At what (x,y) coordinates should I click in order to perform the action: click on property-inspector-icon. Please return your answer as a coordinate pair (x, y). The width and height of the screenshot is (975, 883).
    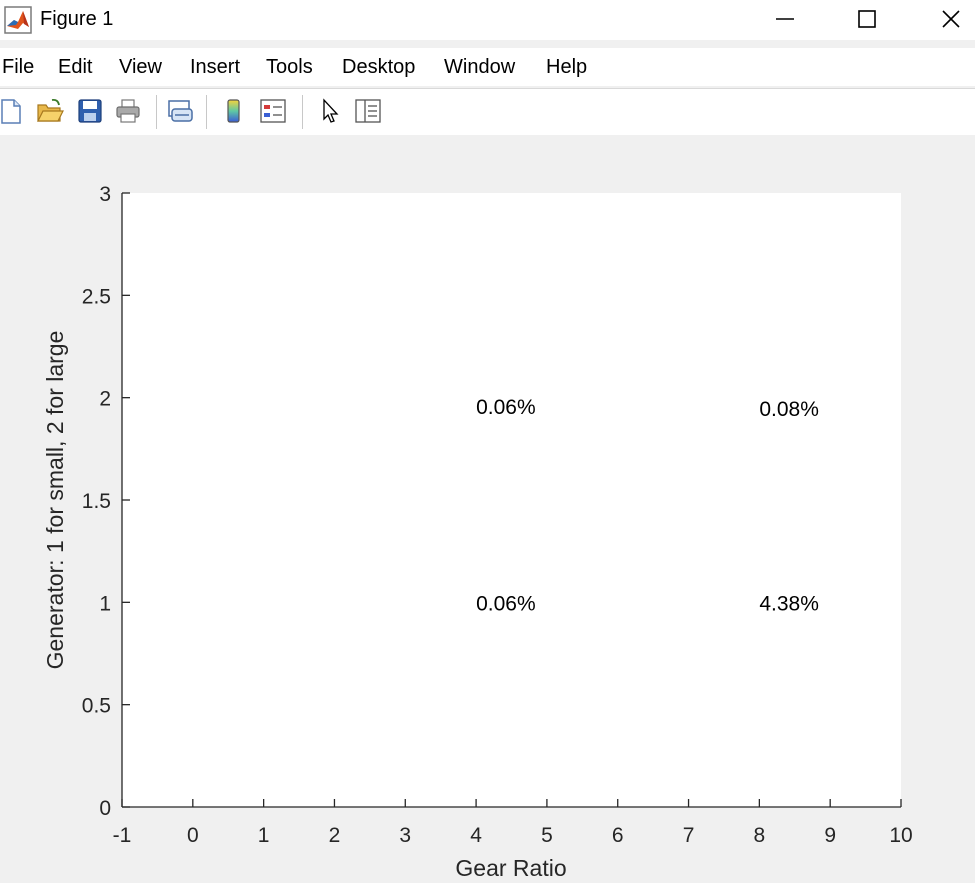
    Looking at the image, I should click on (368, 111).